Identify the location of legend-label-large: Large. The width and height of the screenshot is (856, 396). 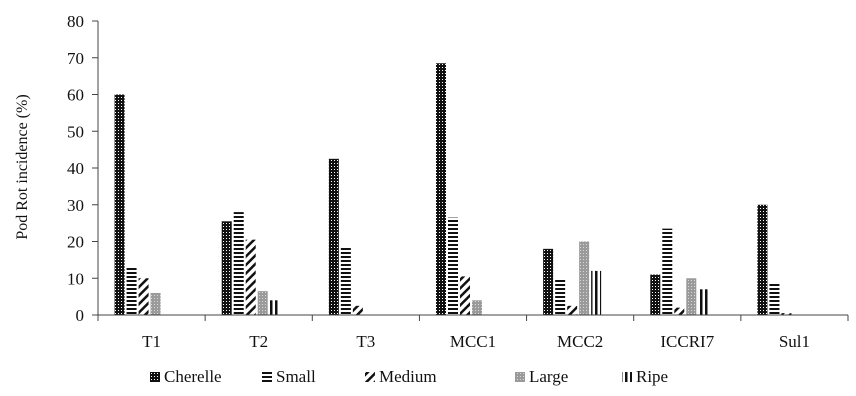
(548, 376).